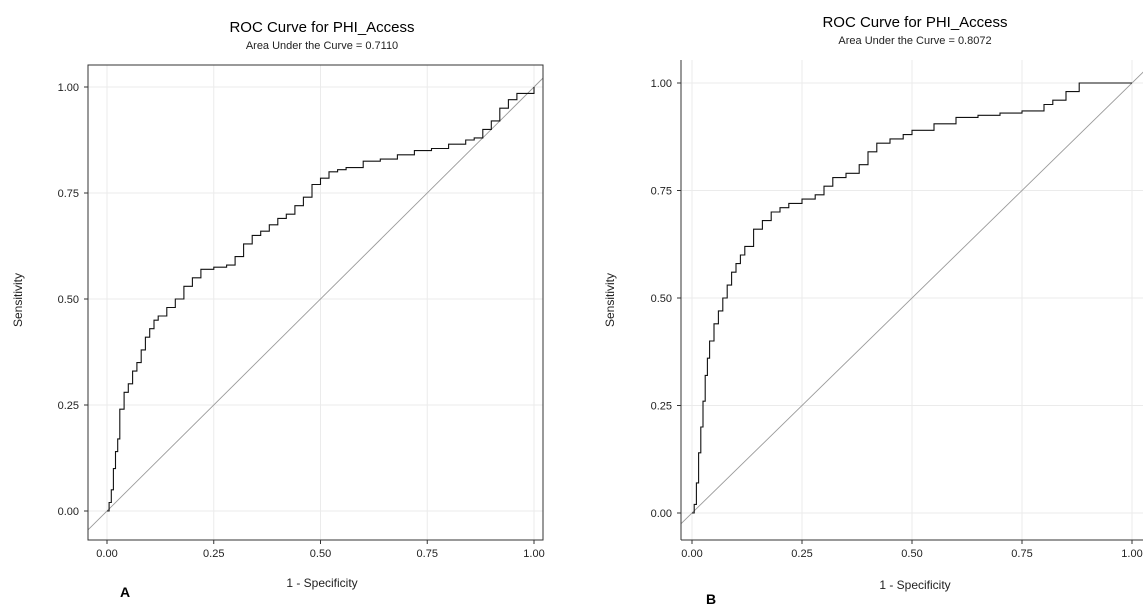 The height and width of the screenshot is (607, 1143). I want to click on chart-subtitle: Area Under the Curve = 0.7110, so click(322, 46).